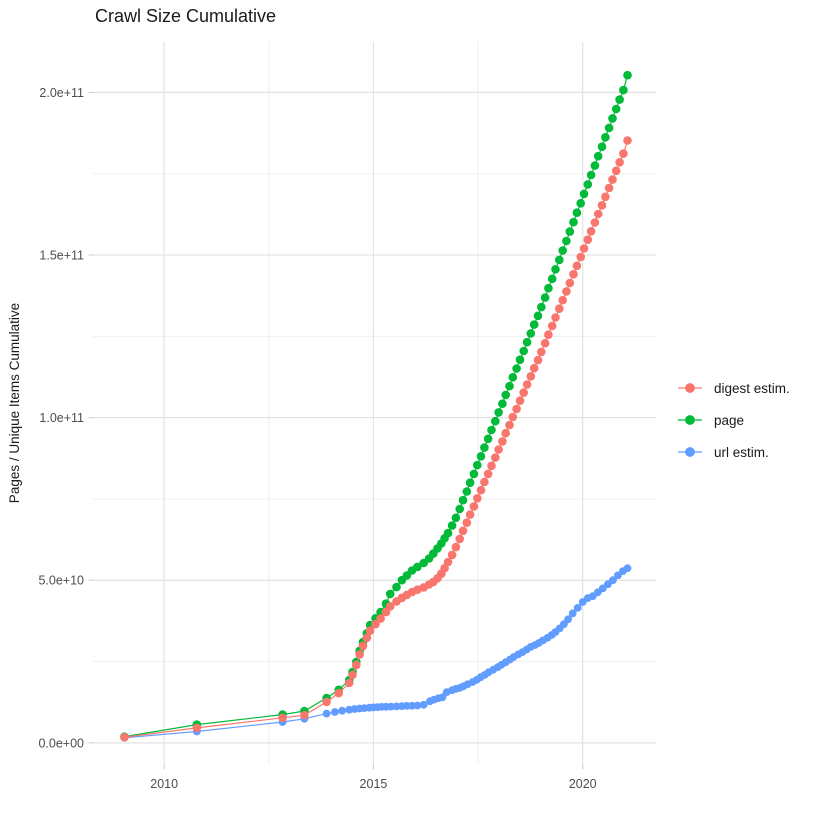 The height and width of the screenshot is (827, 826). I want to click on x-tick-label: 2020, so click(583, 784).